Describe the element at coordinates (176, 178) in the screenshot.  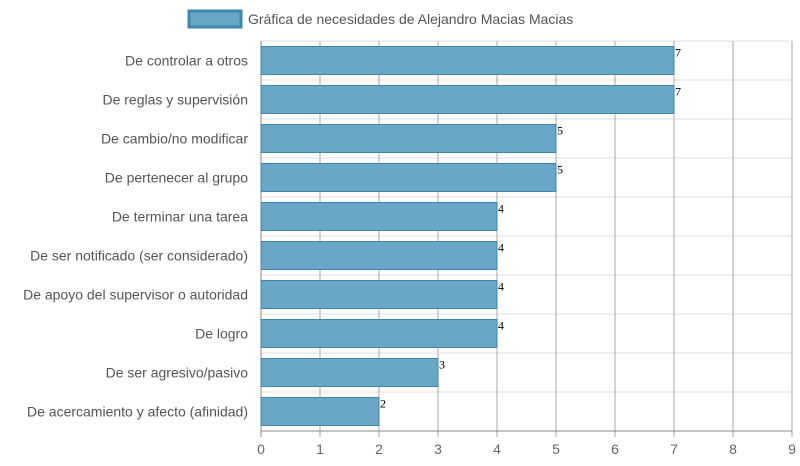
I see `category-label: De pertenecer al grupo` at that location.